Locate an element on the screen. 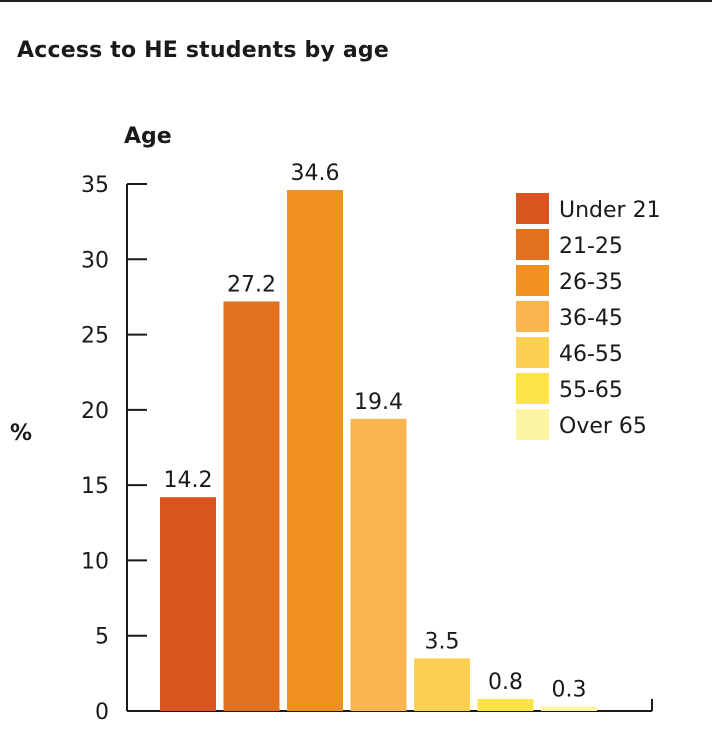  y-tick-label: 25 is located at coordinates (95, 336).